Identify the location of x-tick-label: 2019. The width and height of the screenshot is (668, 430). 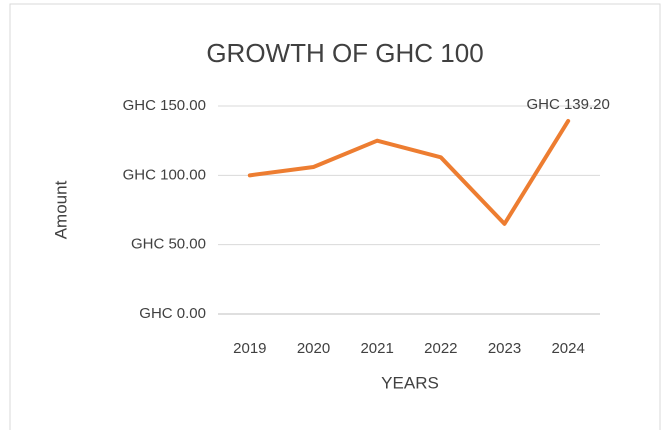
(249, 348).